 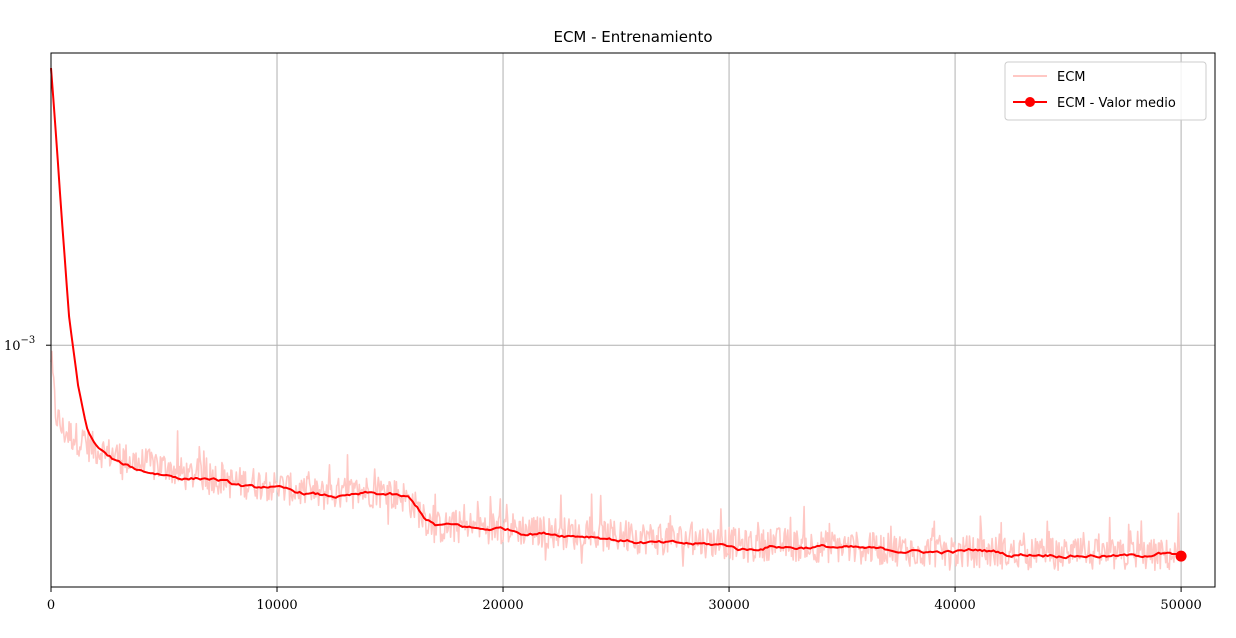 What do you see at coordinates (954, 605) in the screenshot?
I see `x-tick-label: 40000` at bounding box center [954, 605].